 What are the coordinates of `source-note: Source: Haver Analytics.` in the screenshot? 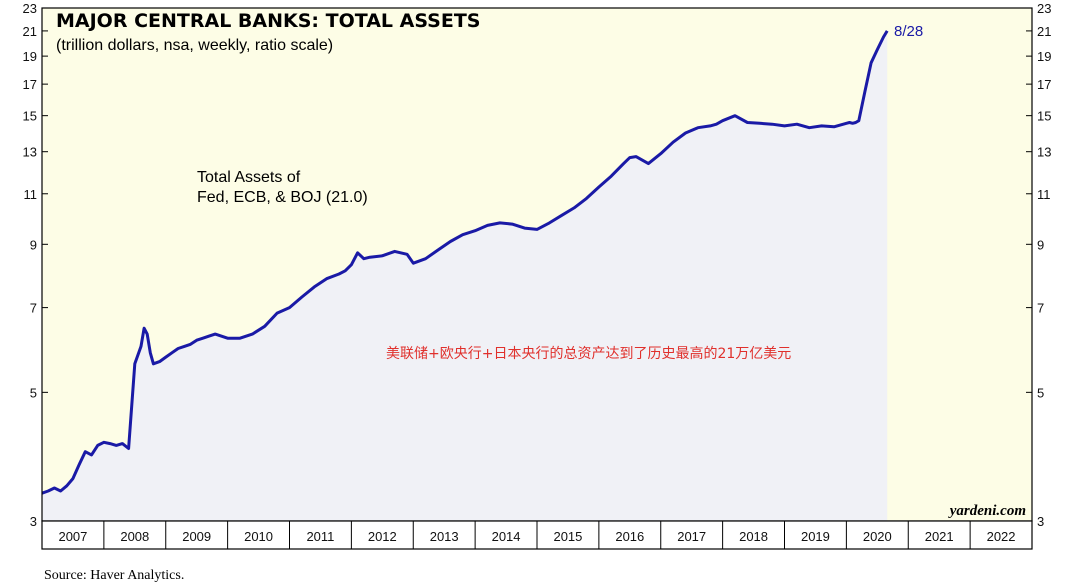 It's located at (114, 575).